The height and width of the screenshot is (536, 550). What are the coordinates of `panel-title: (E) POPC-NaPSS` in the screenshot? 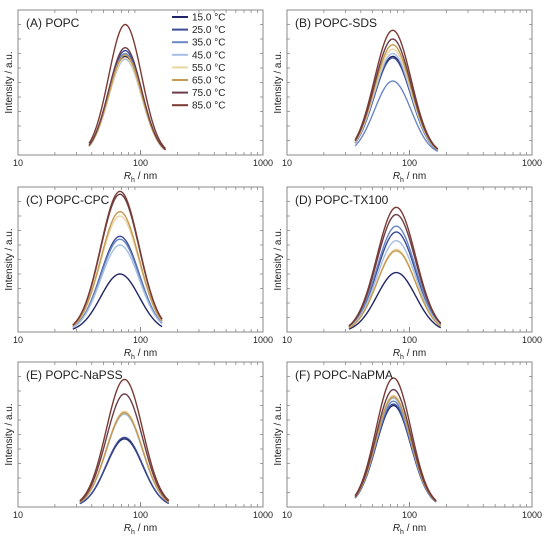 It's located at (74, 375).